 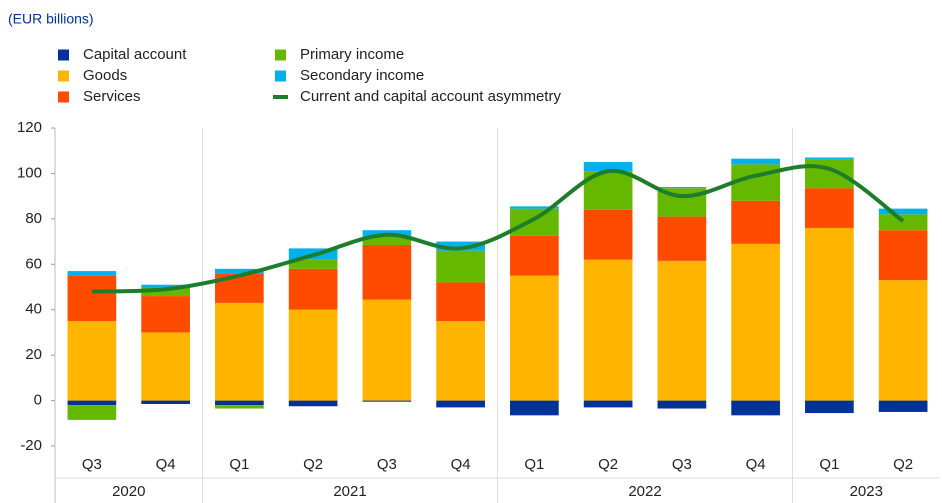 What do you see at coordinates (430, 96) in the screenshot?
I see `legend-label: Current and capital account asymmetry` at bounding box center [430, 96].